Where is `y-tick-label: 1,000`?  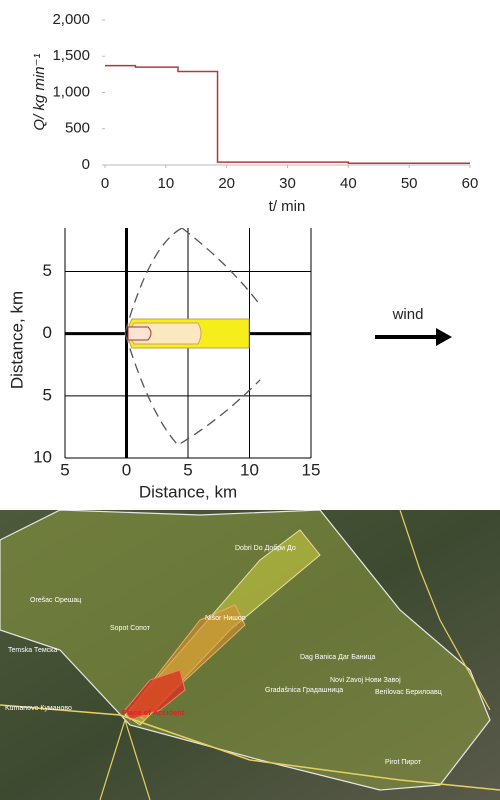
y-tick-label: 1,000 is located at coordinates (71, 91).